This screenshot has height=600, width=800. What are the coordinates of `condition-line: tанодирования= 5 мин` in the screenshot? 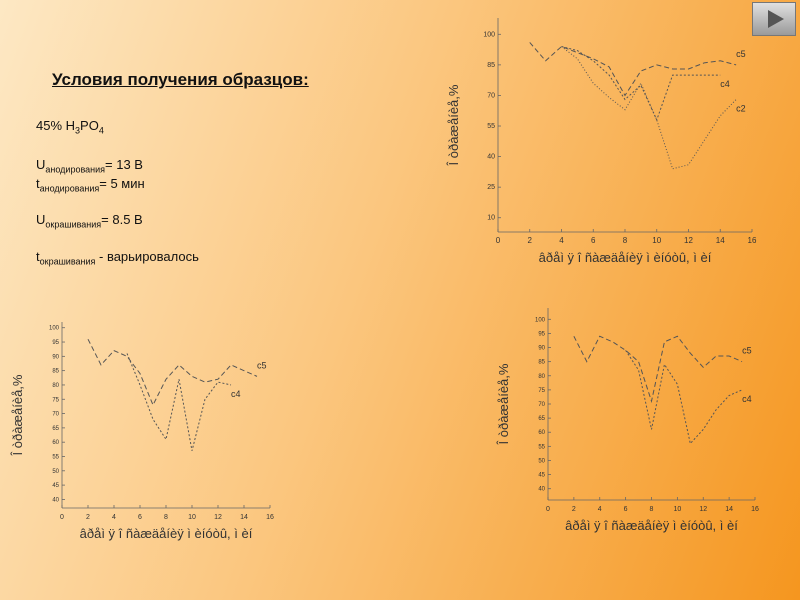 It's located at (90, 185).